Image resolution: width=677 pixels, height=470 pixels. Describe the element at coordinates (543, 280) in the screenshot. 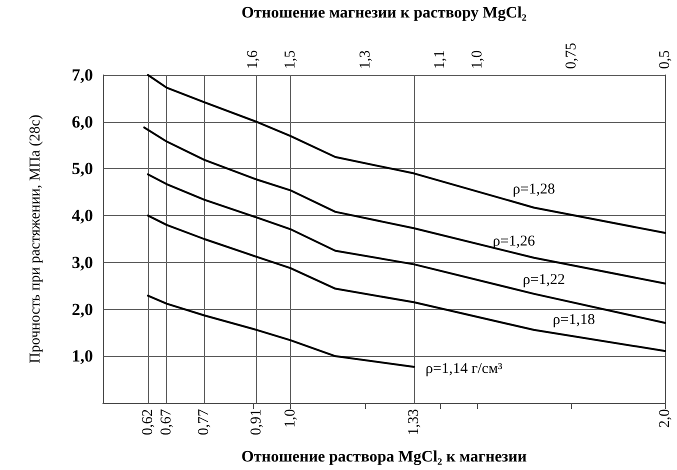

I see `series-label: ρ=1,22` at that location.